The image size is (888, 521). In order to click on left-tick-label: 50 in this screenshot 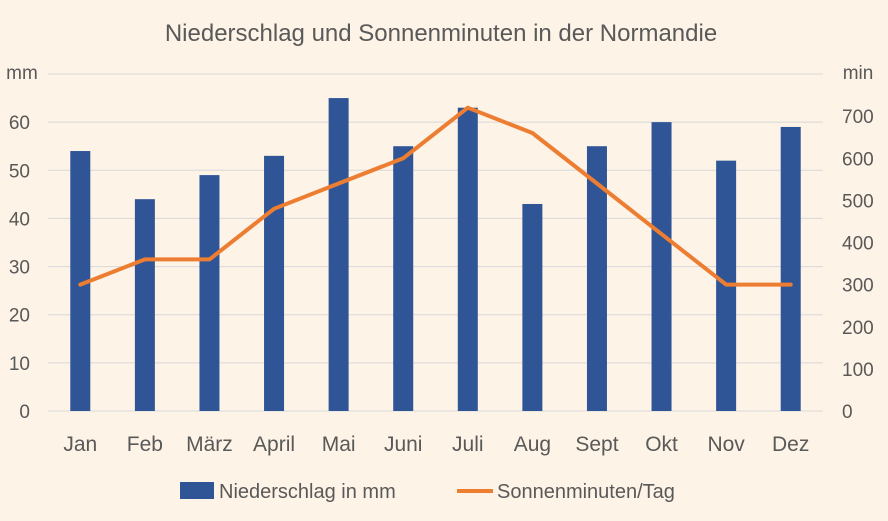, I will do `click(19, 171)`.